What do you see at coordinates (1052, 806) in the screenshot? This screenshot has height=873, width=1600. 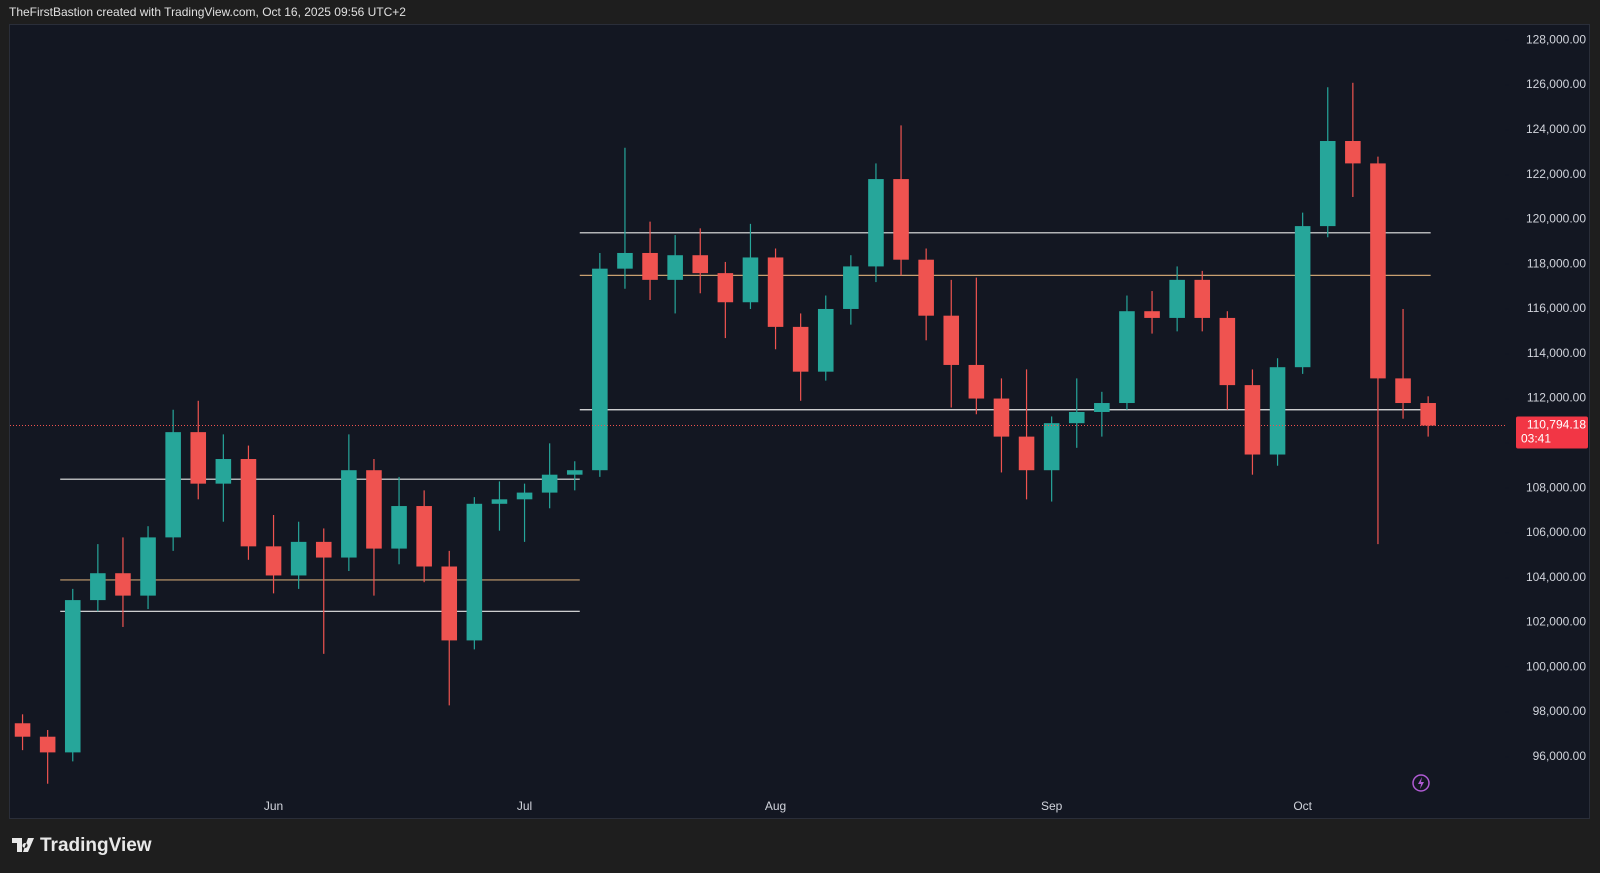 I see `x-tick-label: Sep` at bounding box center [1052, 806].